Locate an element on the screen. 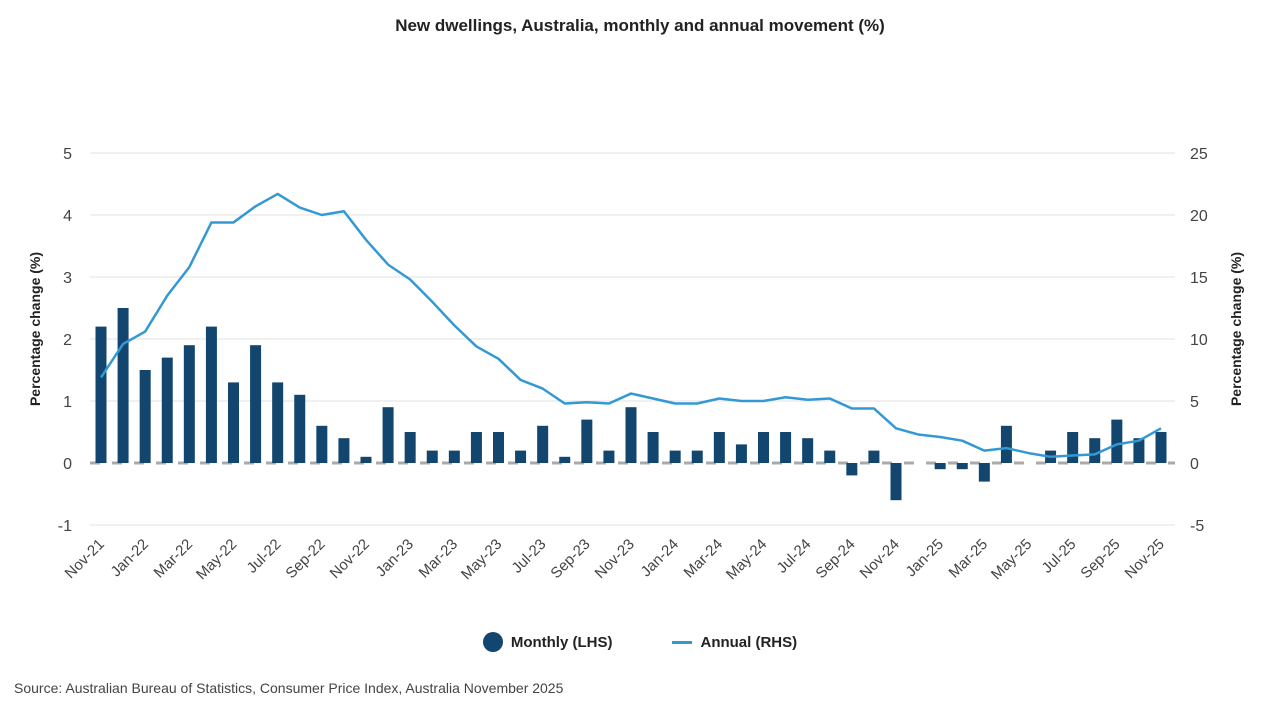 This screenshot has width=1280, height=720. y2-axis-label: Percentage change (%) is located at coordinates (1236, 329).